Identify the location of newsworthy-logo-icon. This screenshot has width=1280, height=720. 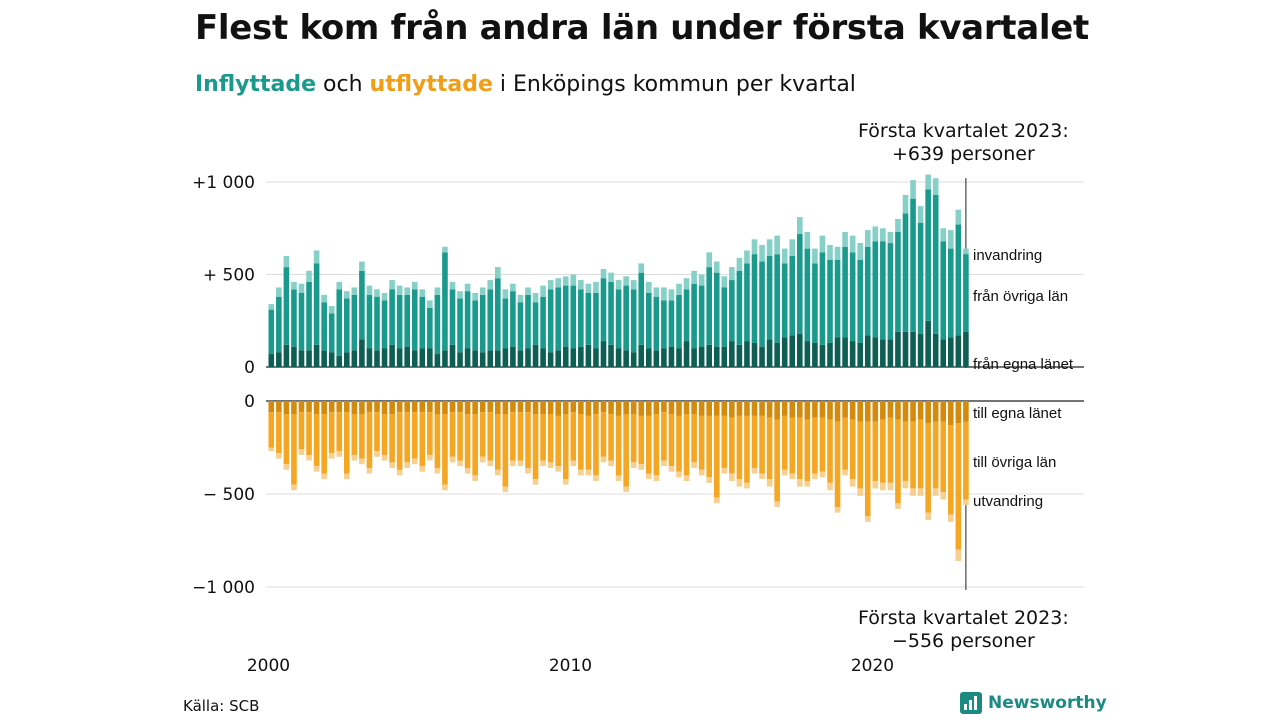
(971, 703).